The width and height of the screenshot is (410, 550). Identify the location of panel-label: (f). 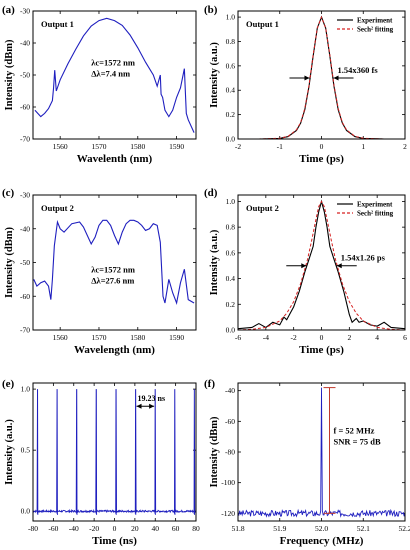
(209, 384).